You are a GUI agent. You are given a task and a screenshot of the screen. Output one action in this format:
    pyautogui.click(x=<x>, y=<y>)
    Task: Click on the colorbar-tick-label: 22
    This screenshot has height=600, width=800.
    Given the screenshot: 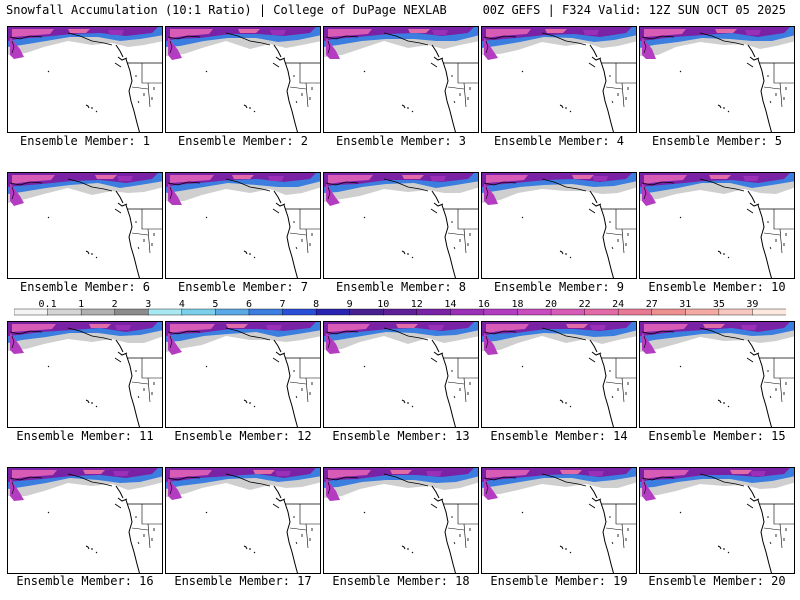 What is the action you would take?
    pyautogui.click(x=585, y=304)
    